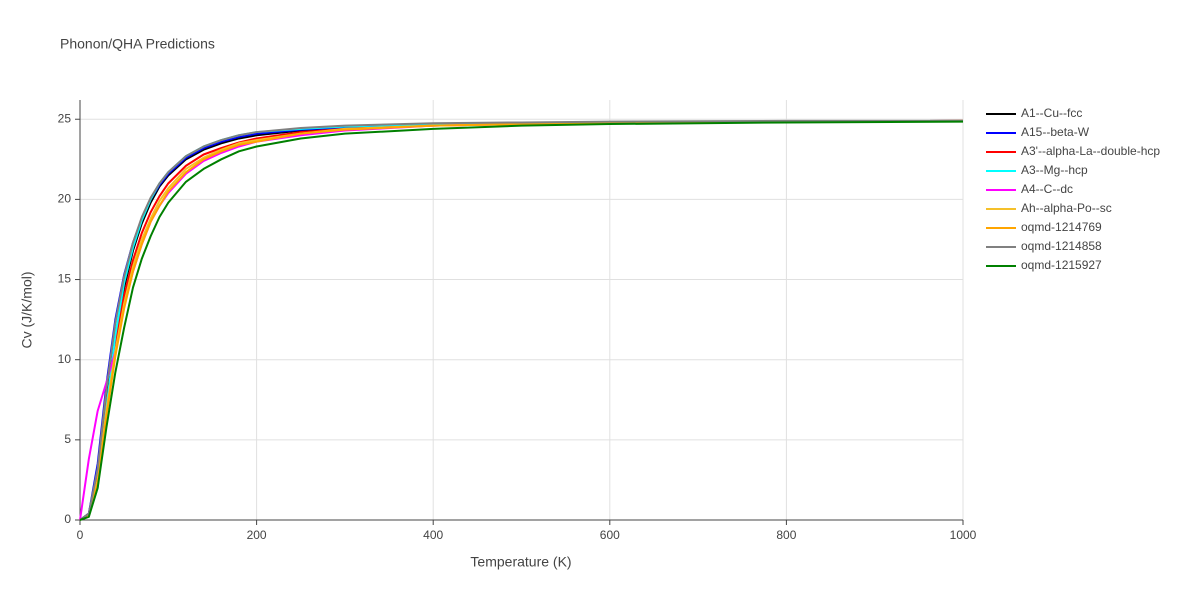 The width and height of the screenshot is (1200, 600). What do you see at coordinates (1090, 151) in the screenshot?
I see `legend-label: A3'--alpha-La--double-hcp` at bounding box center [1090, 151].